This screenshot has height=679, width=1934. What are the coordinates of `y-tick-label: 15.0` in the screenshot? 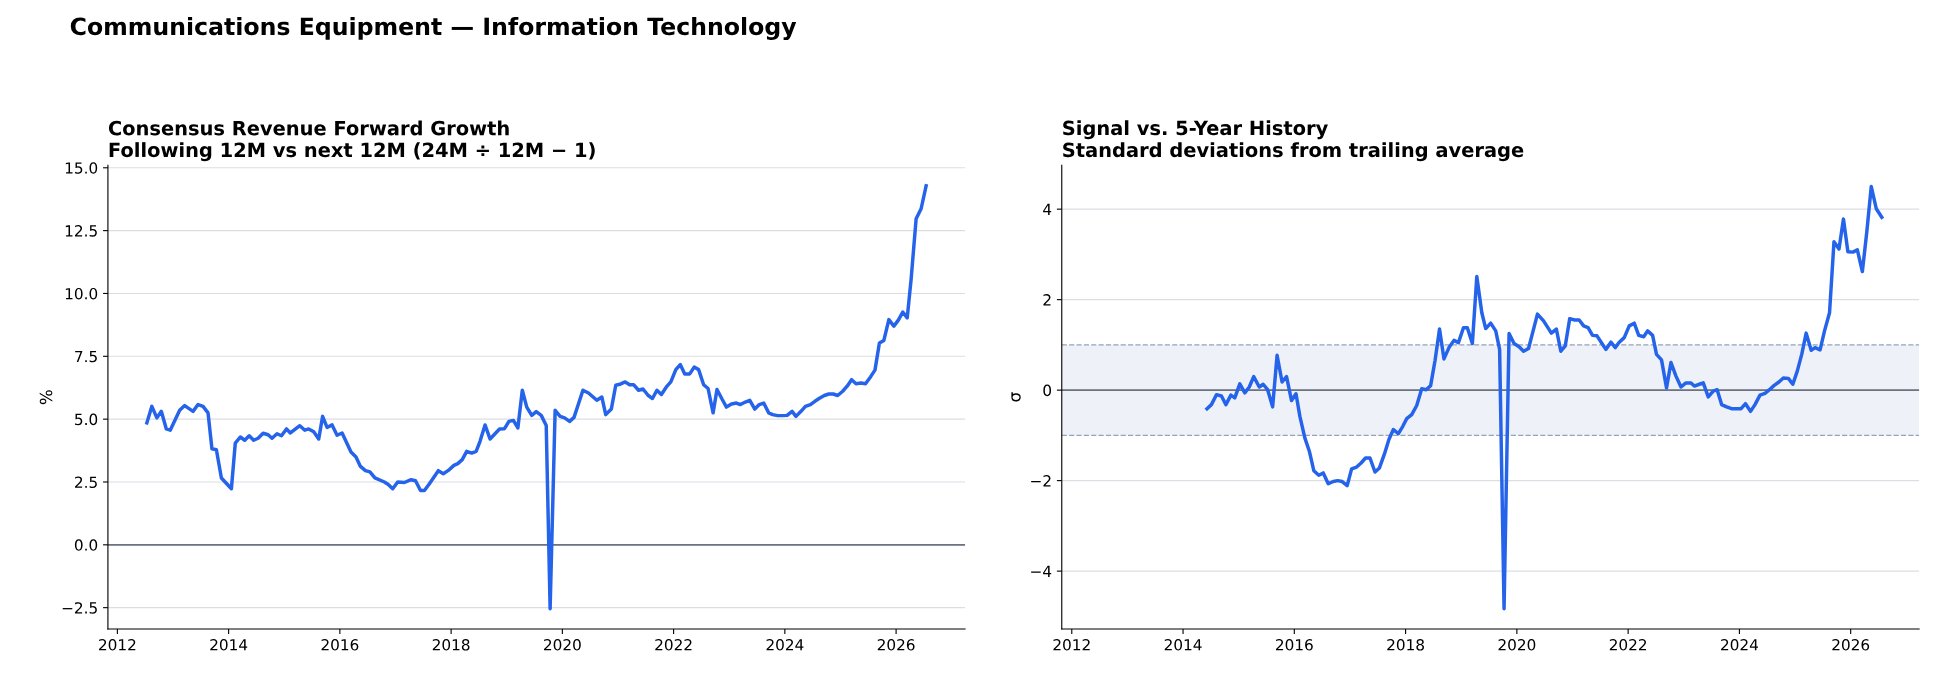 It's located at (81, 168).